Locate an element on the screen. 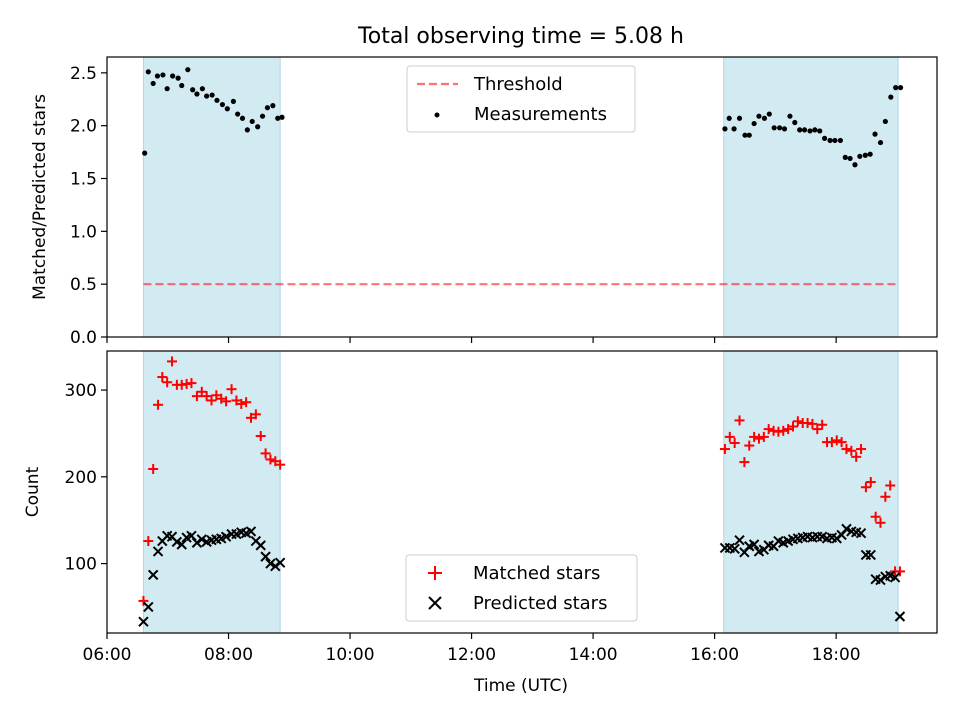  top-legend: Threshold Measurements is located at coordinates (521, 99).